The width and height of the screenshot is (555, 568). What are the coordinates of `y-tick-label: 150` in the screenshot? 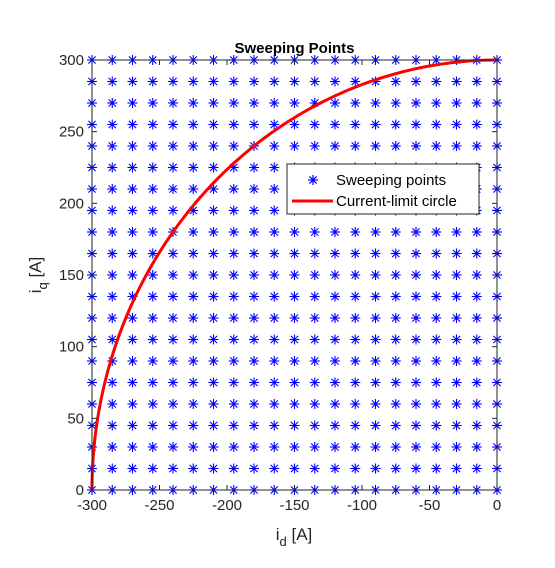 It's located at (71, 275).